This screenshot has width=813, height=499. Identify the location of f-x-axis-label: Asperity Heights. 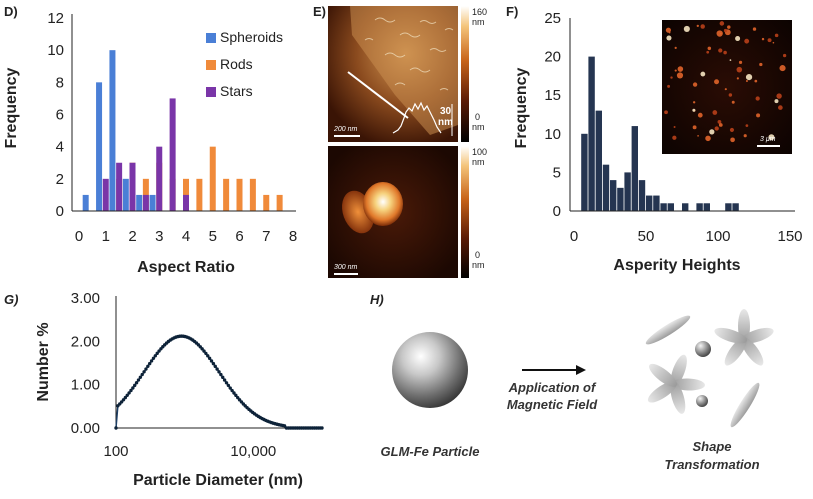
(676, 265).